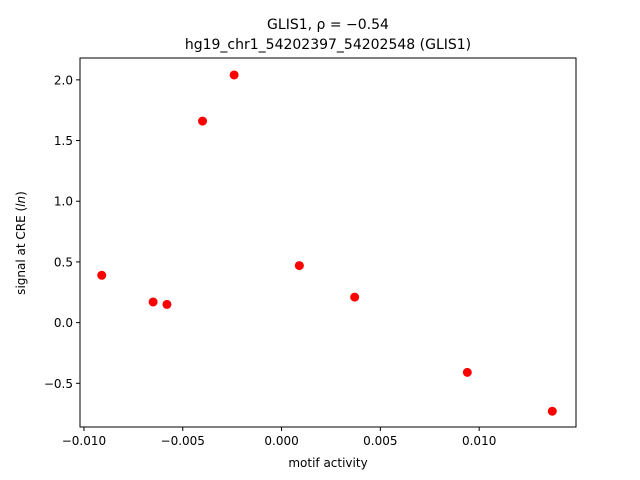  I want to click on x-tick-label: 0.005, so click(380, 441).